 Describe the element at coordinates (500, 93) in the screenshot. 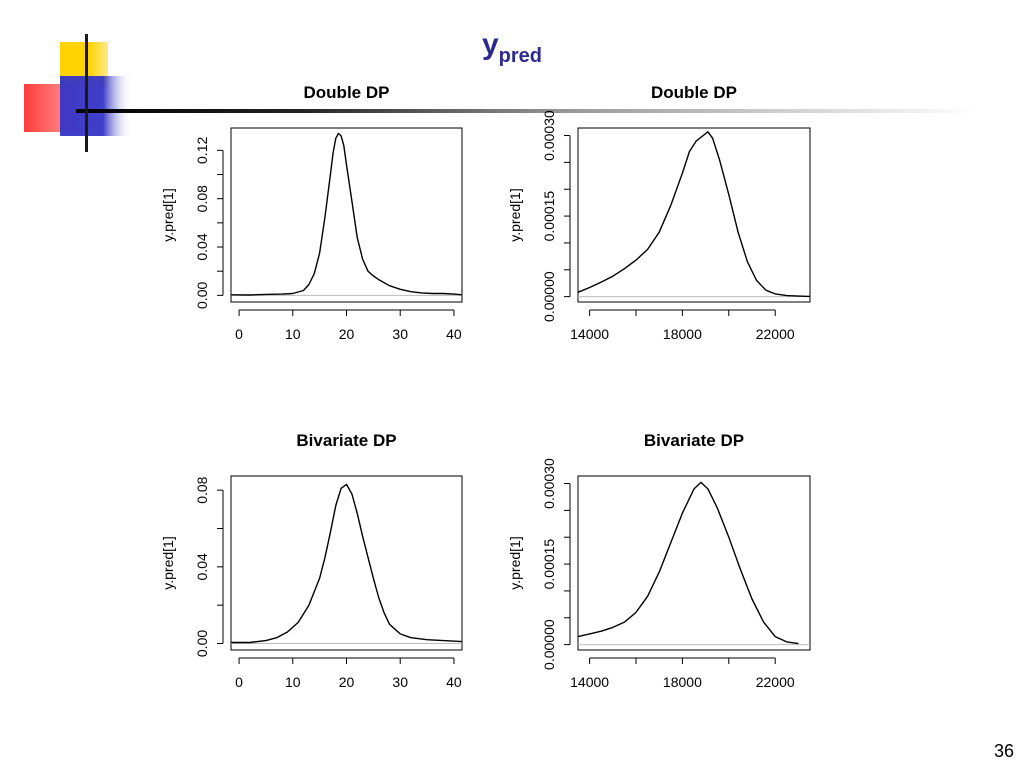

I see `decorative-header-graphic` at that location.